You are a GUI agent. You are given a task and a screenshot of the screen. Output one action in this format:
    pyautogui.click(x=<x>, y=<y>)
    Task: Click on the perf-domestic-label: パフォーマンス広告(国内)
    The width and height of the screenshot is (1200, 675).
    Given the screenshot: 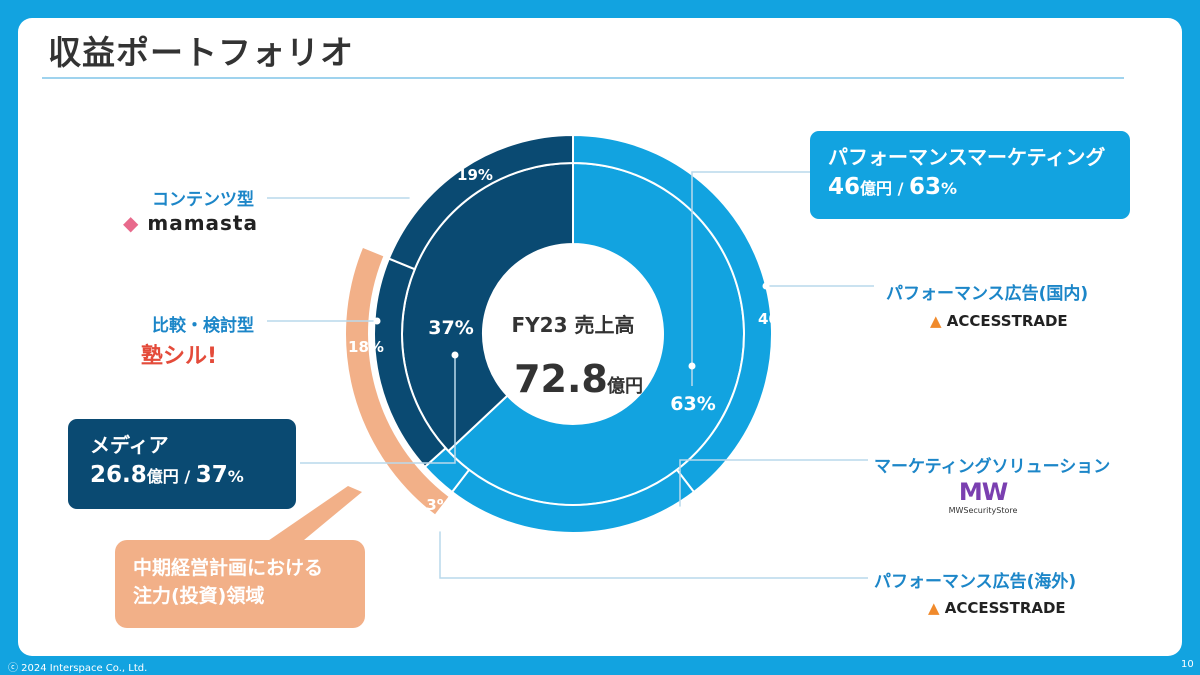 What is the action you would take?
    pyautogui.click(x=987, y=294)
    